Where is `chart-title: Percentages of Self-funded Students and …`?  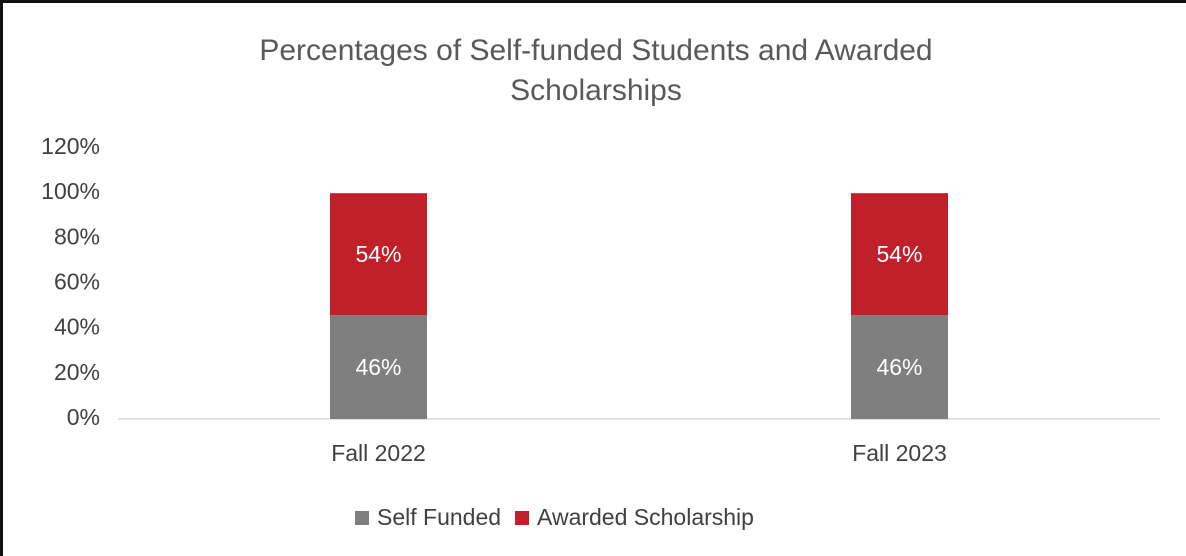 chart-title: Percentages of Self-funded Students and … is located at coordinates (596, 70).